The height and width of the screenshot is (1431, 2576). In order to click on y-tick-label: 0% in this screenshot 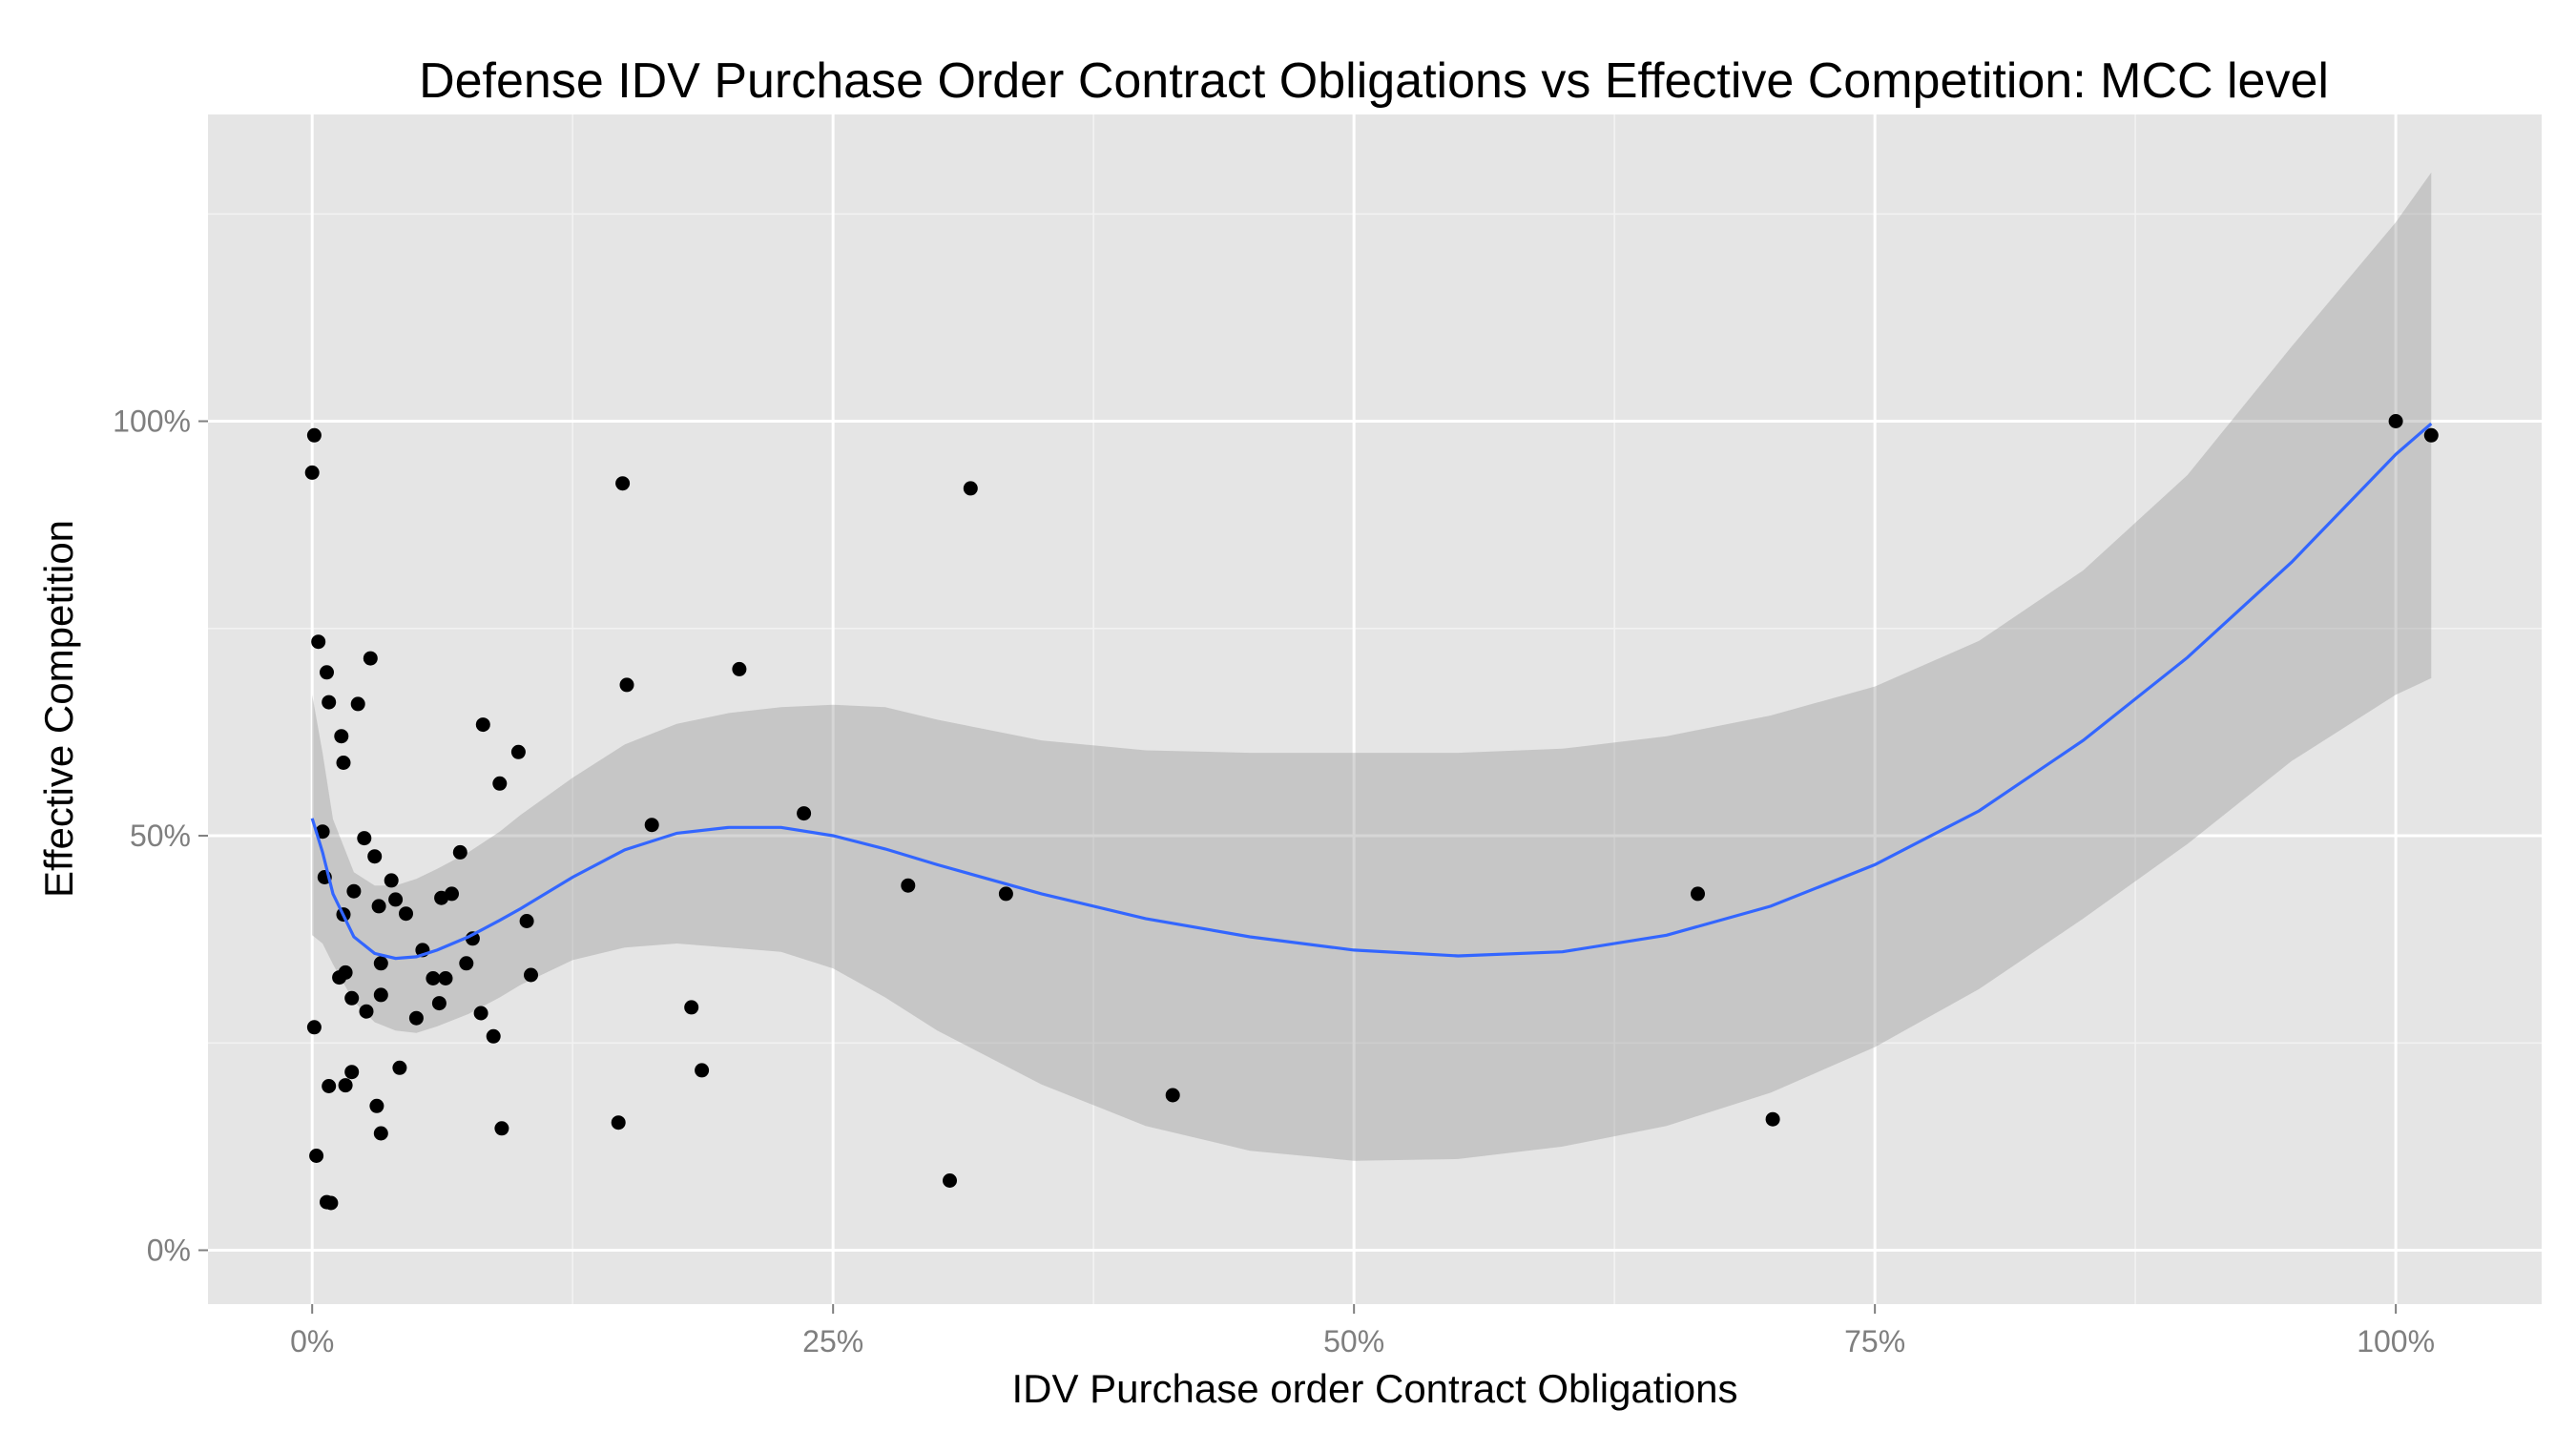, I will do `click(169, 1251)`.